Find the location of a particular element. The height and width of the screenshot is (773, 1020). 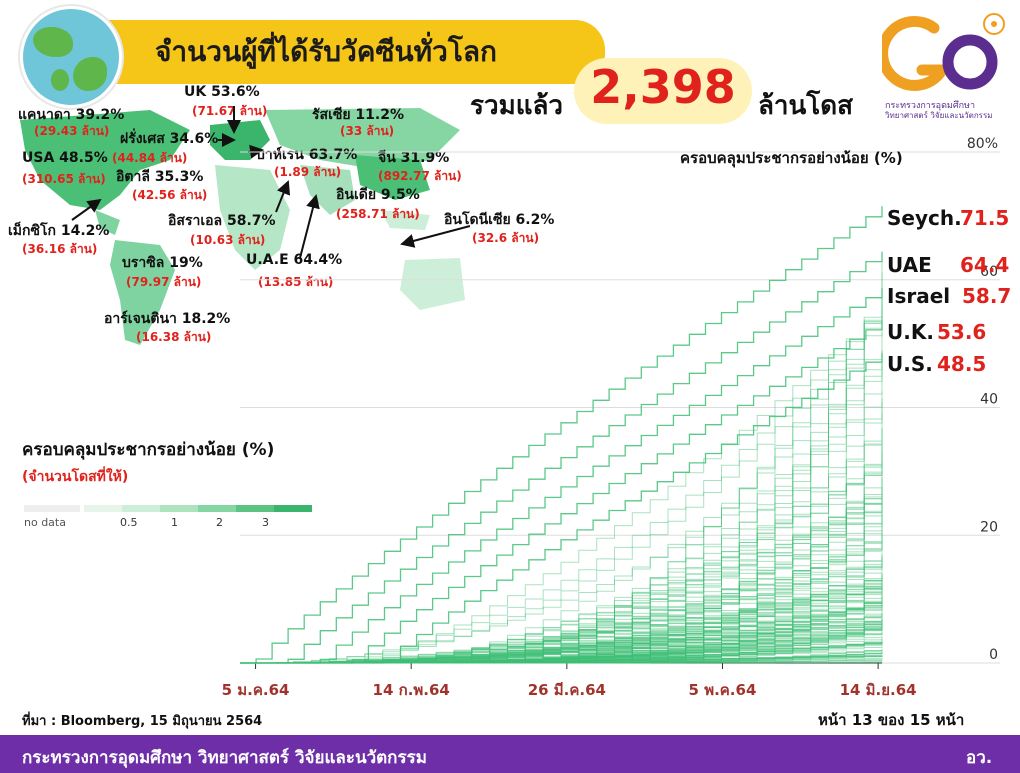

map-legend-subtitle: (จำนวนโดสที่ให้) is located at coordinates (75, 477).